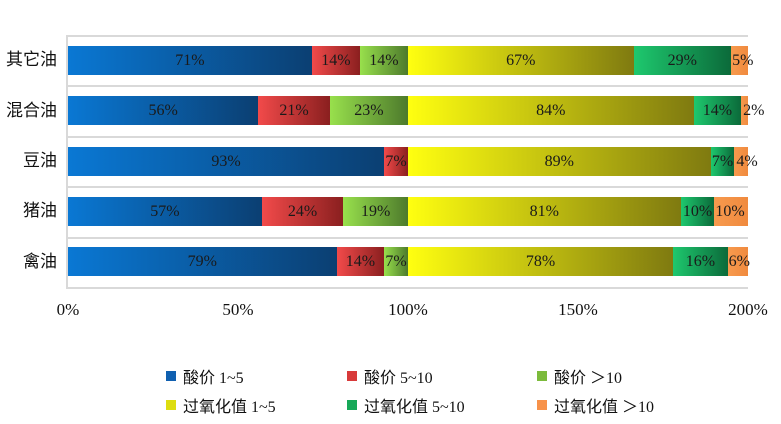  I want to click on category-label: 混合油, so click(31, 110).